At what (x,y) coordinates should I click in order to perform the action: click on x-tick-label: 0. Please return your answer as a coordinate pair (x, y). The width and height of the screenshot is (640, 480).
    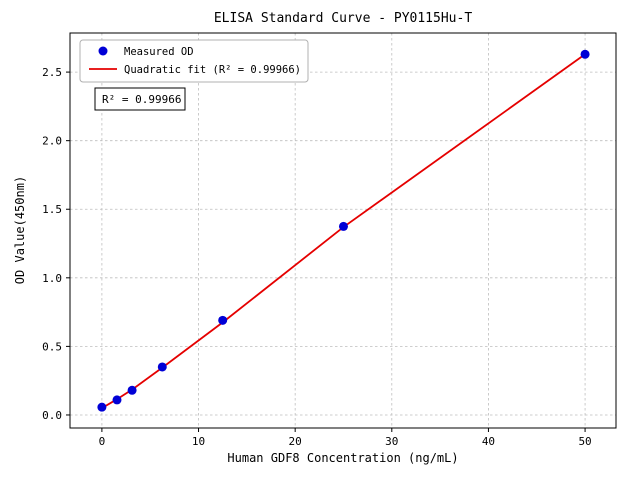
    Looking at the image, I should click on (102, 441).